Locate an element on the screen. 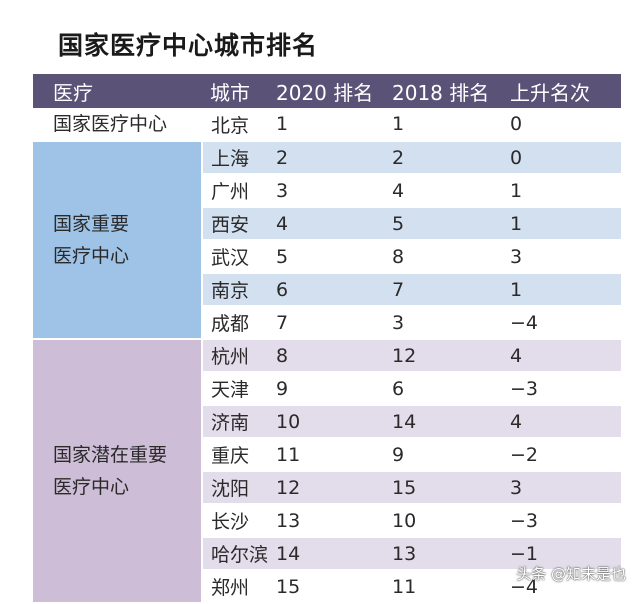 The height and width of the screenshot is (604, 640). city-cell: 北京 is located at coordinates (235, 125).